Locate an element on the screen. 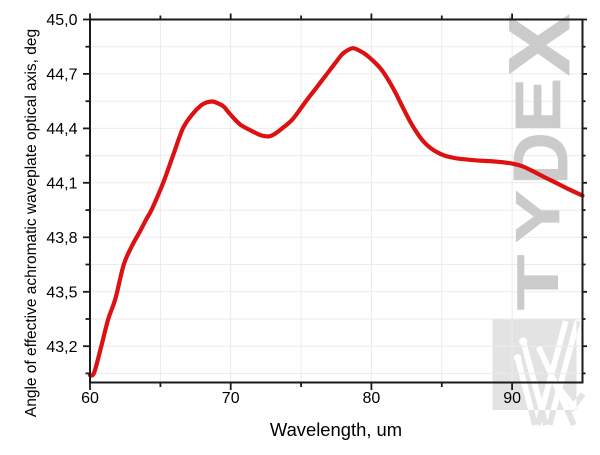  svg-text: 70 is located at coordinates (231, 398).